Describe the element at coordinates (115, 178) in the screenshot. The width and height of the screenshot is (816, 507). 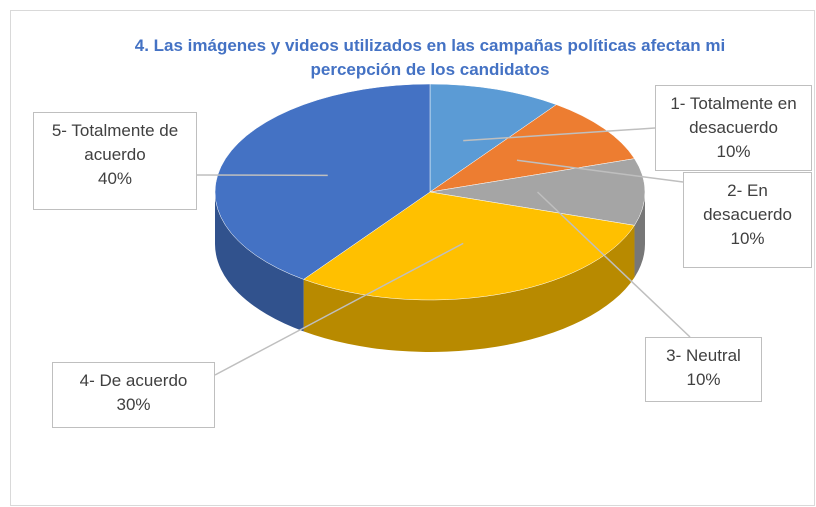
I see `value-label: 40%` at that location.